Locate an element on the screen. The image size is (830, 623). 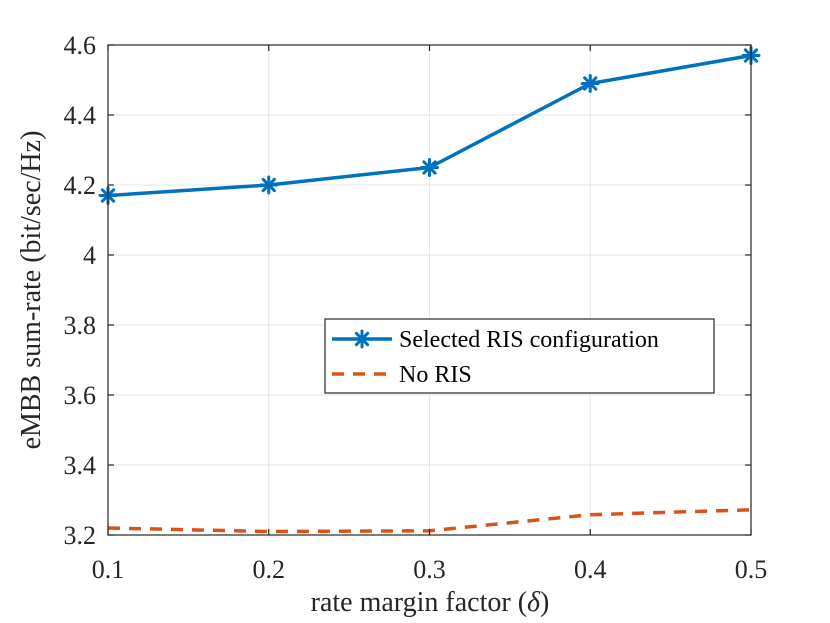
x-axis-title: rate margin factor (δ) is located at coordinates (430, 602).